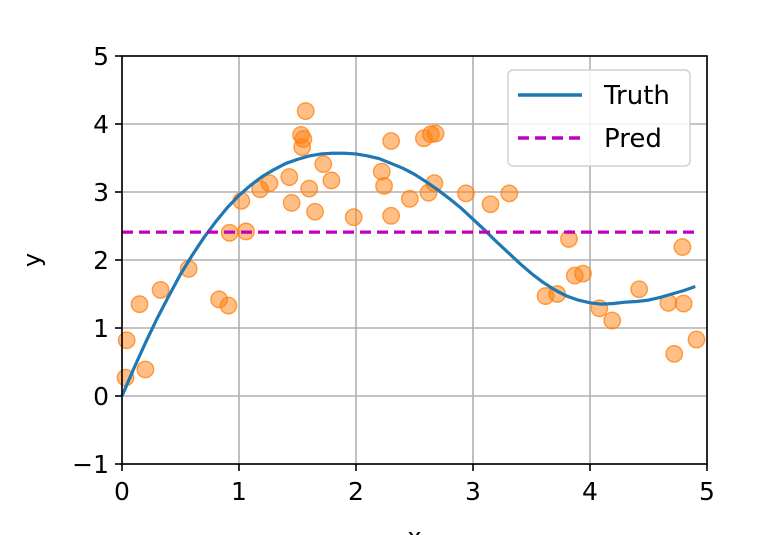 The image size is (760, 535). What do you see at coordinates (90, 464) in the screenshot?
I see `y-tick-label: −1` at bounding box center [90, 464].